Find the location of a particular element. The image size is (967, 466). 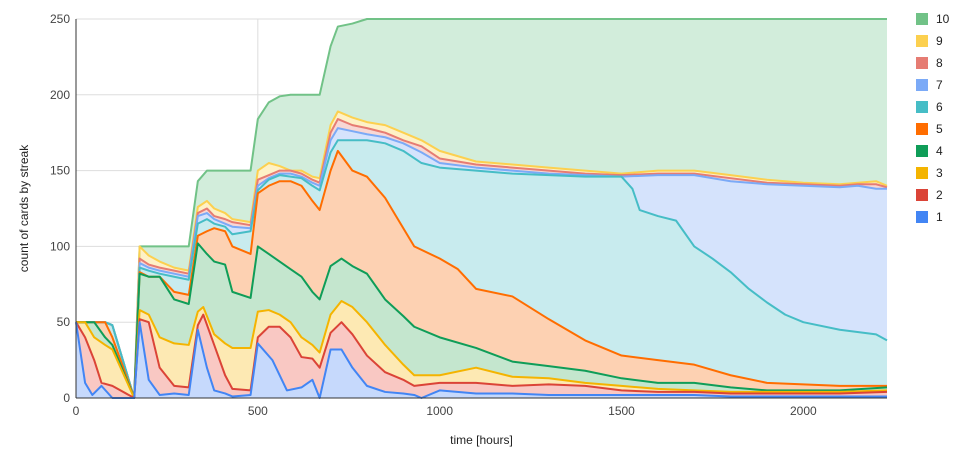

x-tick-label-0: 0 is located at coordinates (76, 411).